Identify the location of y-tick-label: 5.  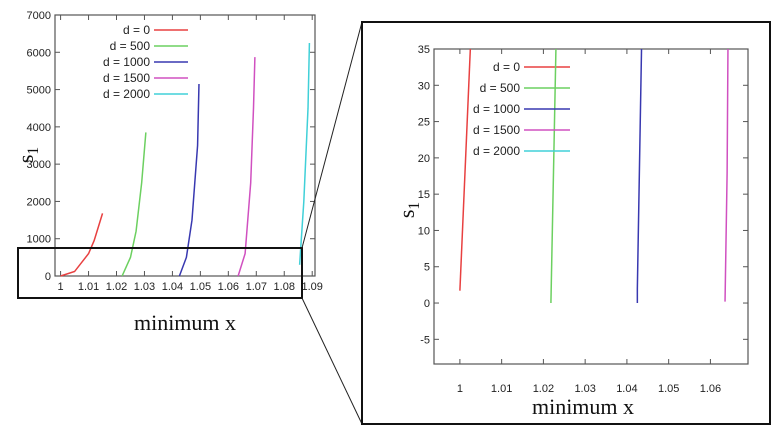
(427, 268).